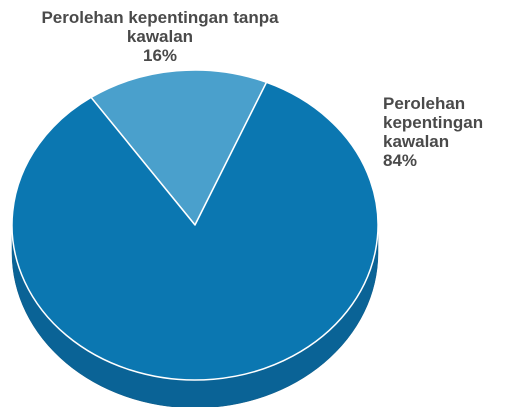  Describe the element at coordinates (160, 55) in the screenshot. I see `slice-value: 16%` at that location.